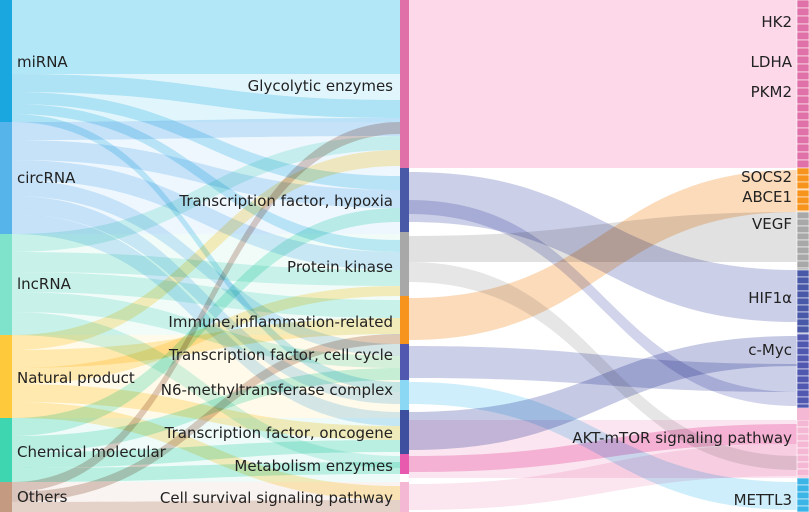 The width and height of the screenshot is (809, 512). What do you see at coordinates (770, 298) in the screenshot?
I see `target-label-hif1a: HIF1α` at bounding box center [770, 298].